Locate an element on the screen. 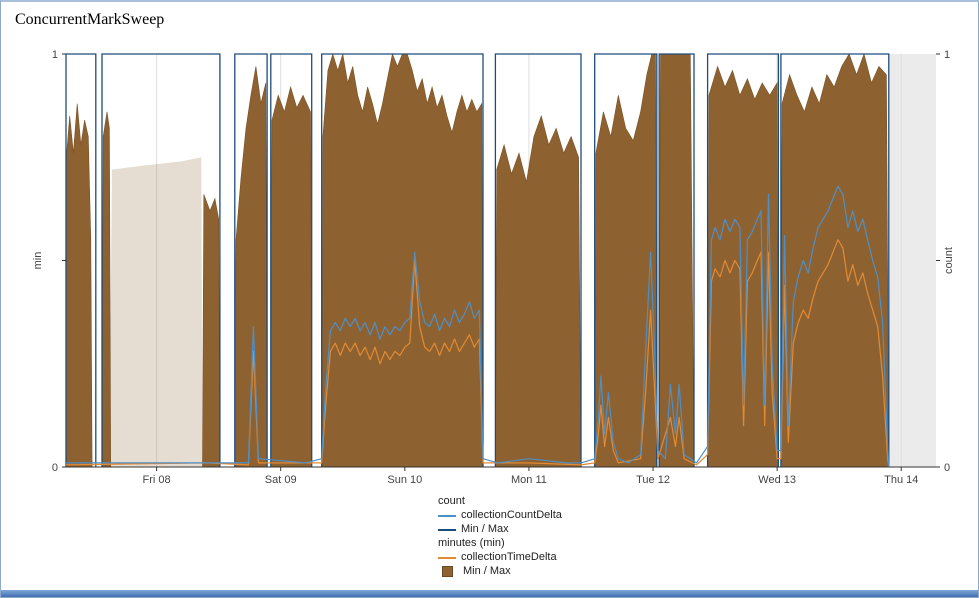 Image resolution: width=979 pixels, height=598 pixels. time-minmax-box-icon is located at coordinates (447, 571).